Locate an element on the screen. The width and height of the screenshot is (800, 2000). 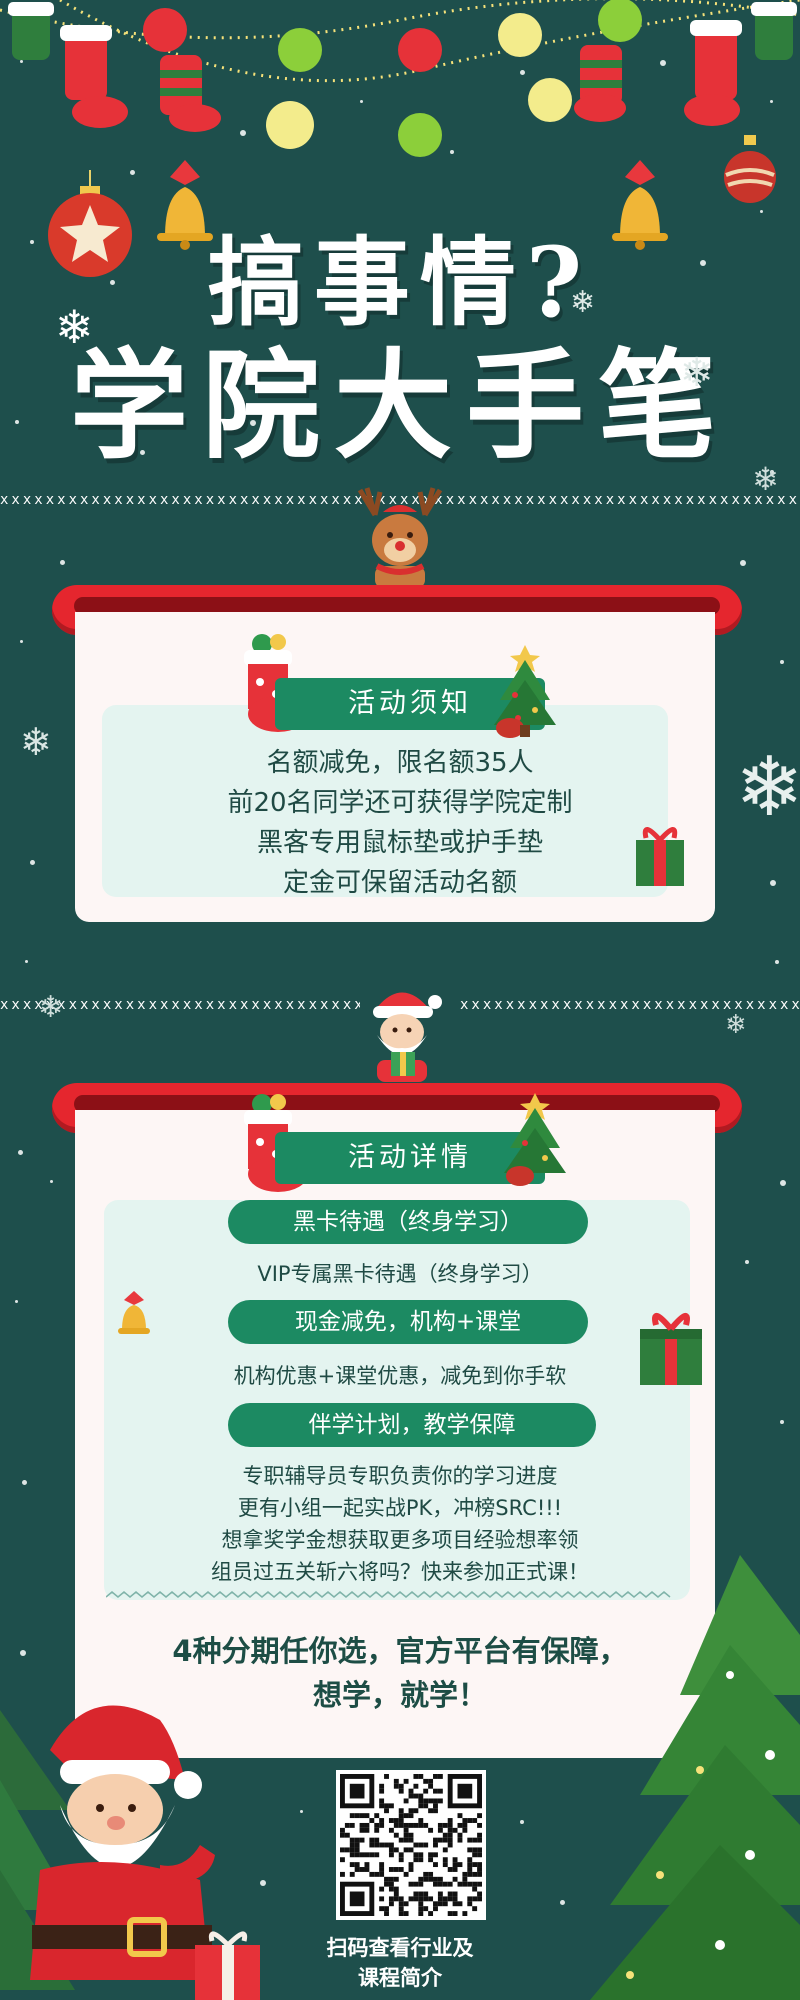
reindeer-icon is located at coordinates (400, 537).